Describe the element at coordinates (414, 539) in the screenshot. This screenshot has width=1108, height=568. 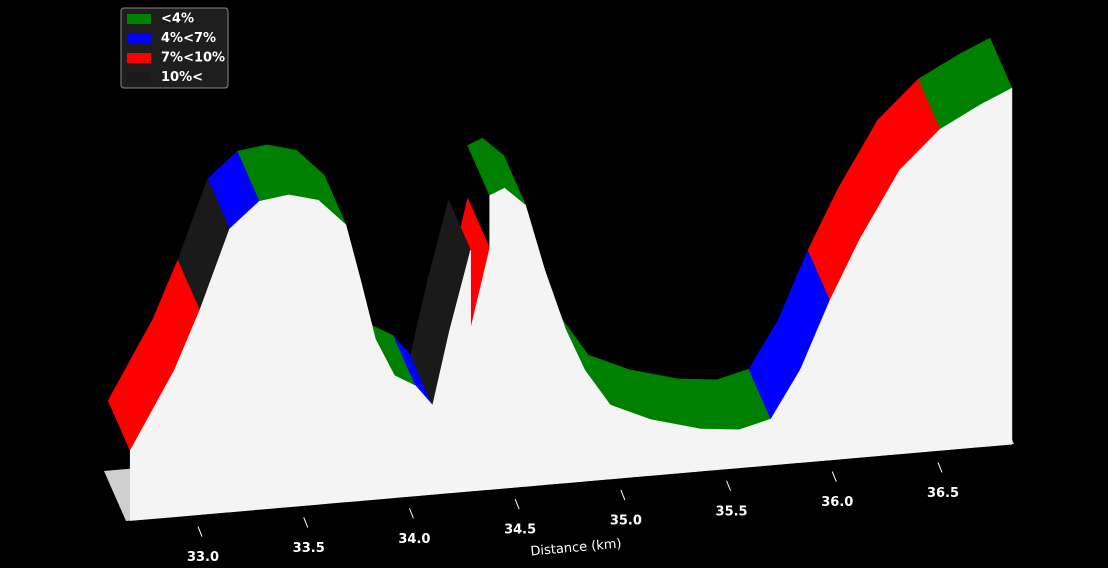
I see `x-tick-label: 34.0` at that location.